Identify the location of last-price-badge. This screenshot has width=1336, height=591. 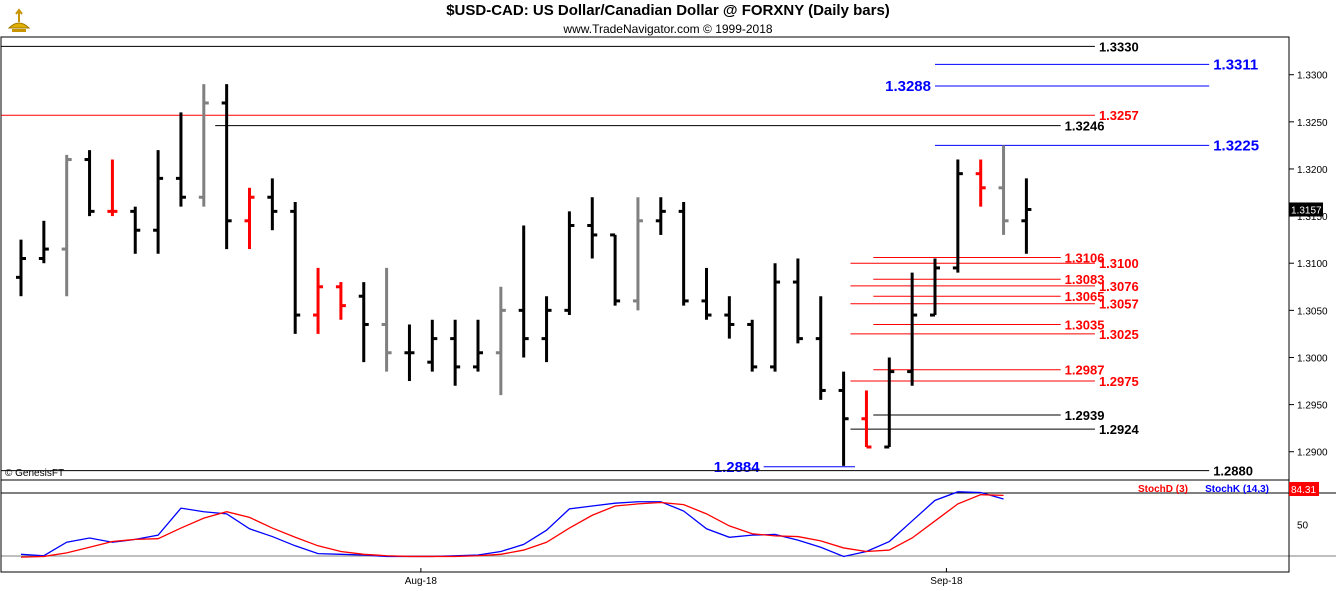
(1306, 209).